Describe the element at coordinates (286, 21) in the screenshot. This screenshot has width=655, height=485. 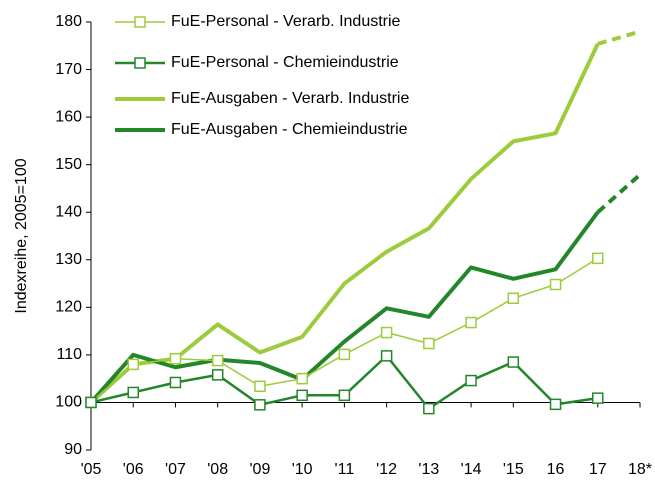
I see `legend-label: FuE-Personal - Verarb. Industrie` at that location.